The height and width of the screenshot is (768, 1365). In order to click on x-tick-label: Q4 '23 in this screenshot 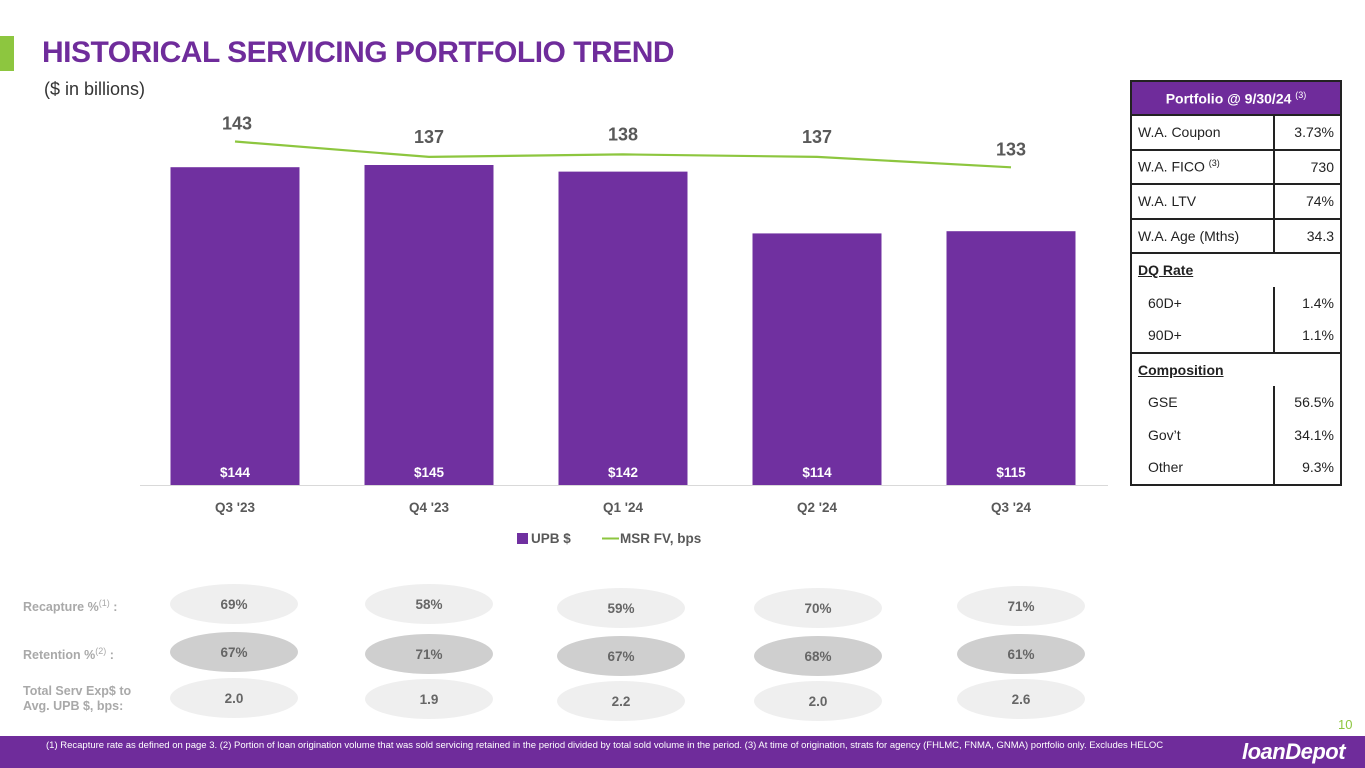, I will do `click(429, 507)`.